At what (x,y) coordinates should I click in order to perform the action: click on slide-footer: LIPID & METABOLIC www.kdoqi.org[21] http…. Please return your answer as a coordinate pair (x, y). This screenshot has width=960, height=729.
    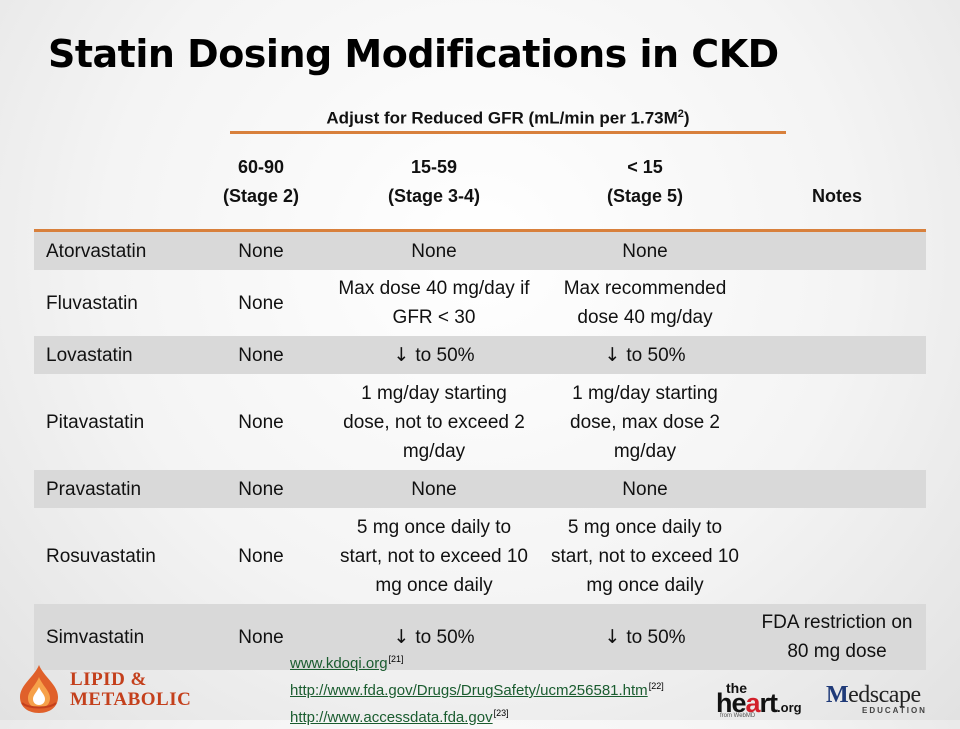
    Looking at the image, I should click on (480, 683).